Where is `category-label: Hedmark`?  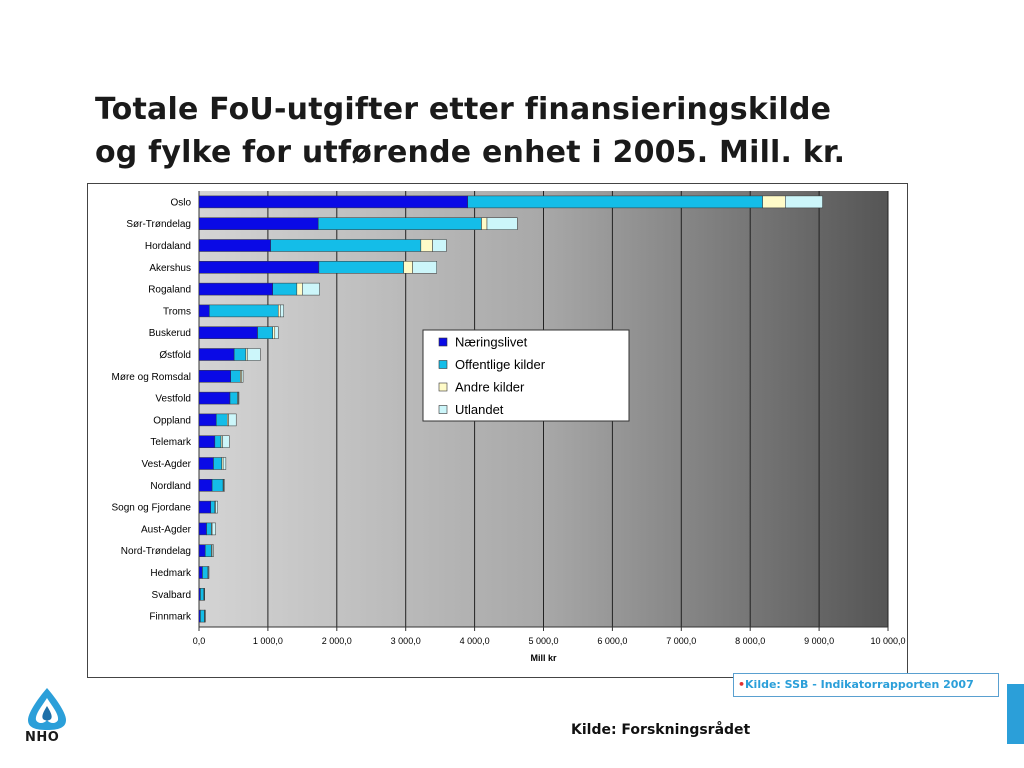 category-label: Hedmark is located at coordinates (171, 573).